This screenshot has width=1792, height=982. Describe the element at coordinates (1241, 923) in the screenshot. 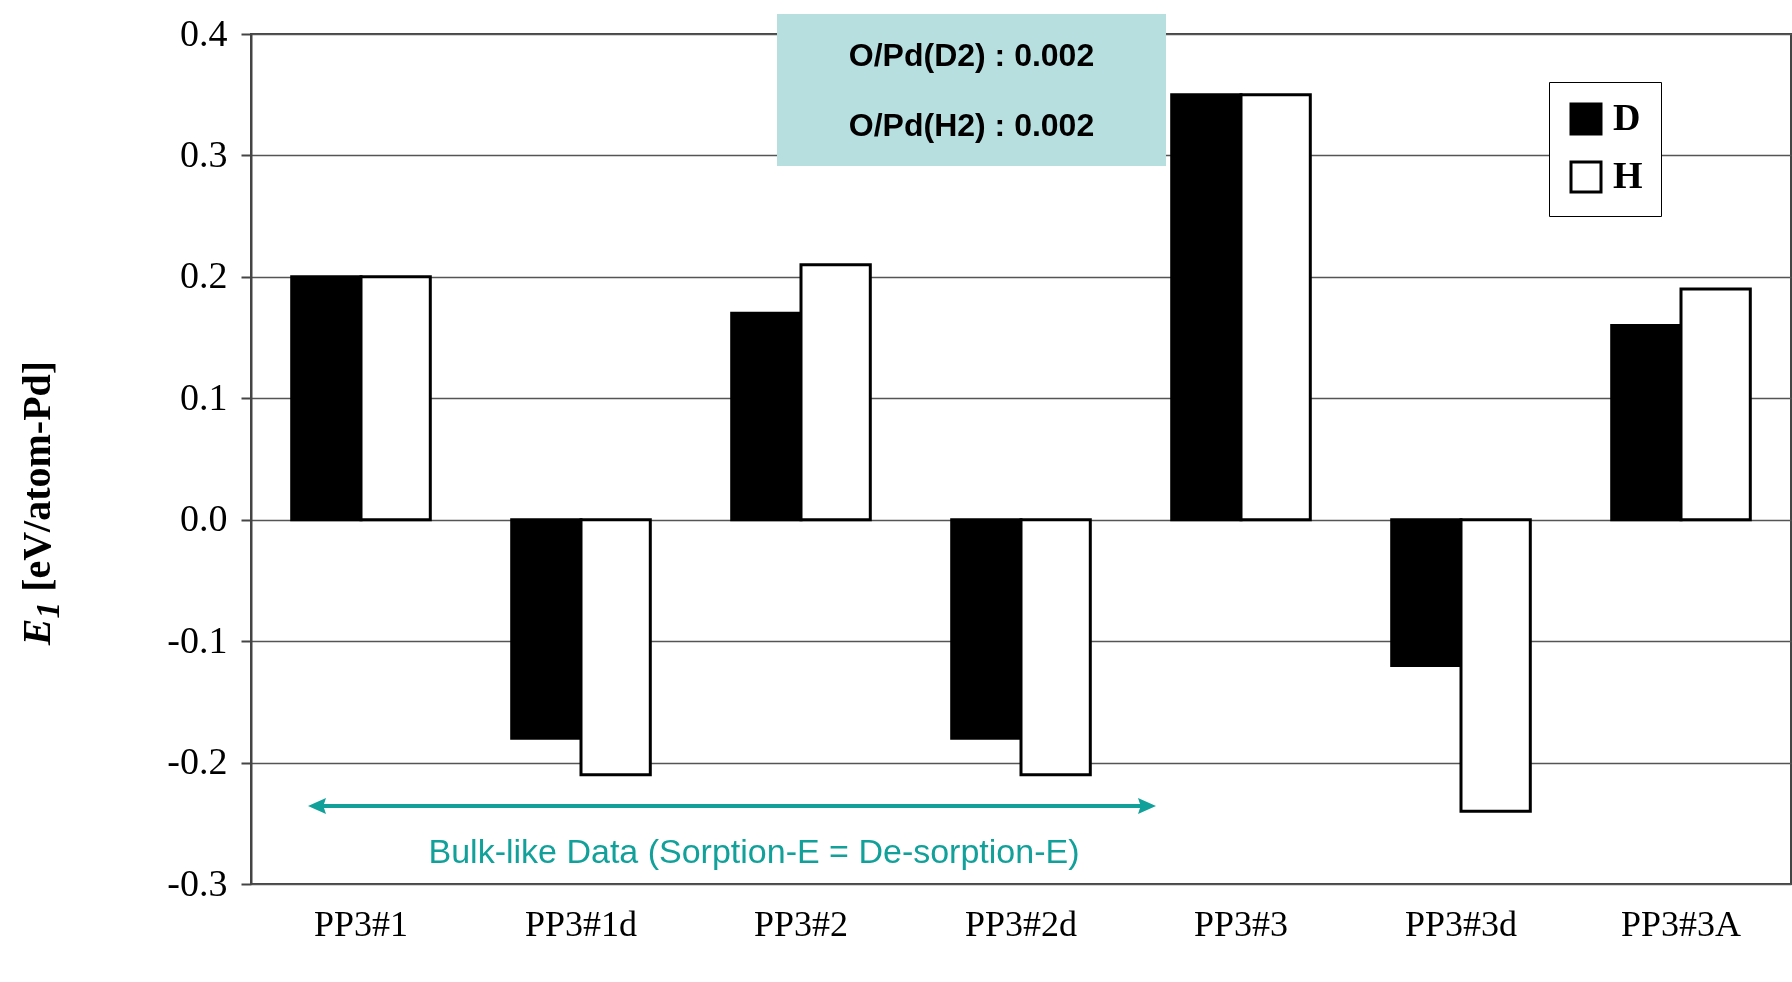

I see `x-tick-label: PP3#3` at that location.